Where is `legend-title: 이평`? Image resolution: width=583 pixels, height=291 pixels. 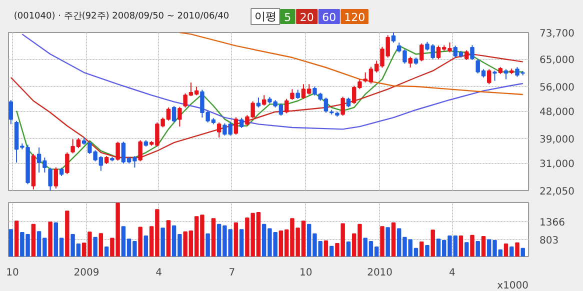
legend-title: 이평 is located at coordinates (265, 16).